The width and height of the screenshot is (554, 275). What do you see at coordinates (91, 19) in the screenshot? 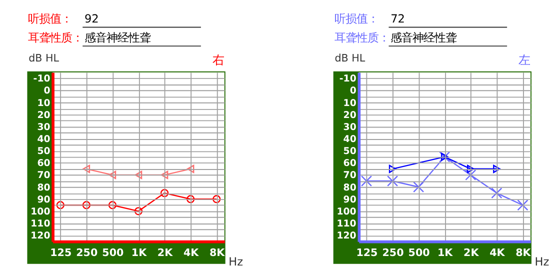
I see `text: 92` at bounding box center [91, 19].